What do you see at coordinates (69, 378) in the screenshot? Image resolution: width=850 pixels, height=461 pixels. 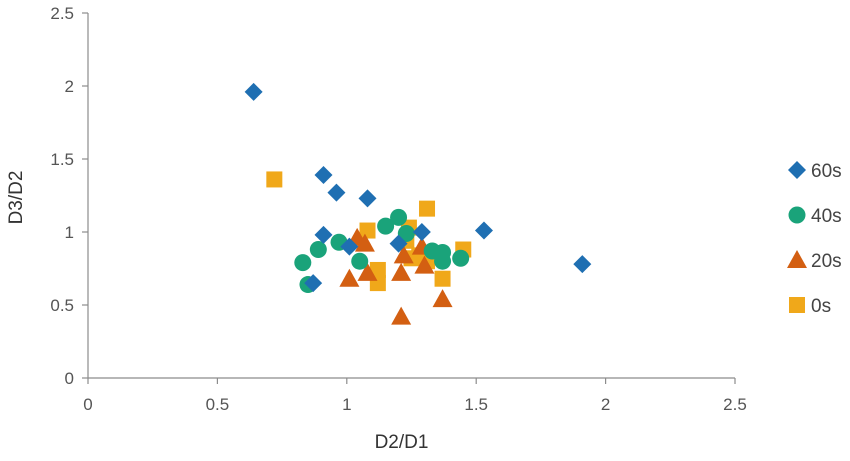 I see `y-tick-label: 0` at bounding box center [69, 378].